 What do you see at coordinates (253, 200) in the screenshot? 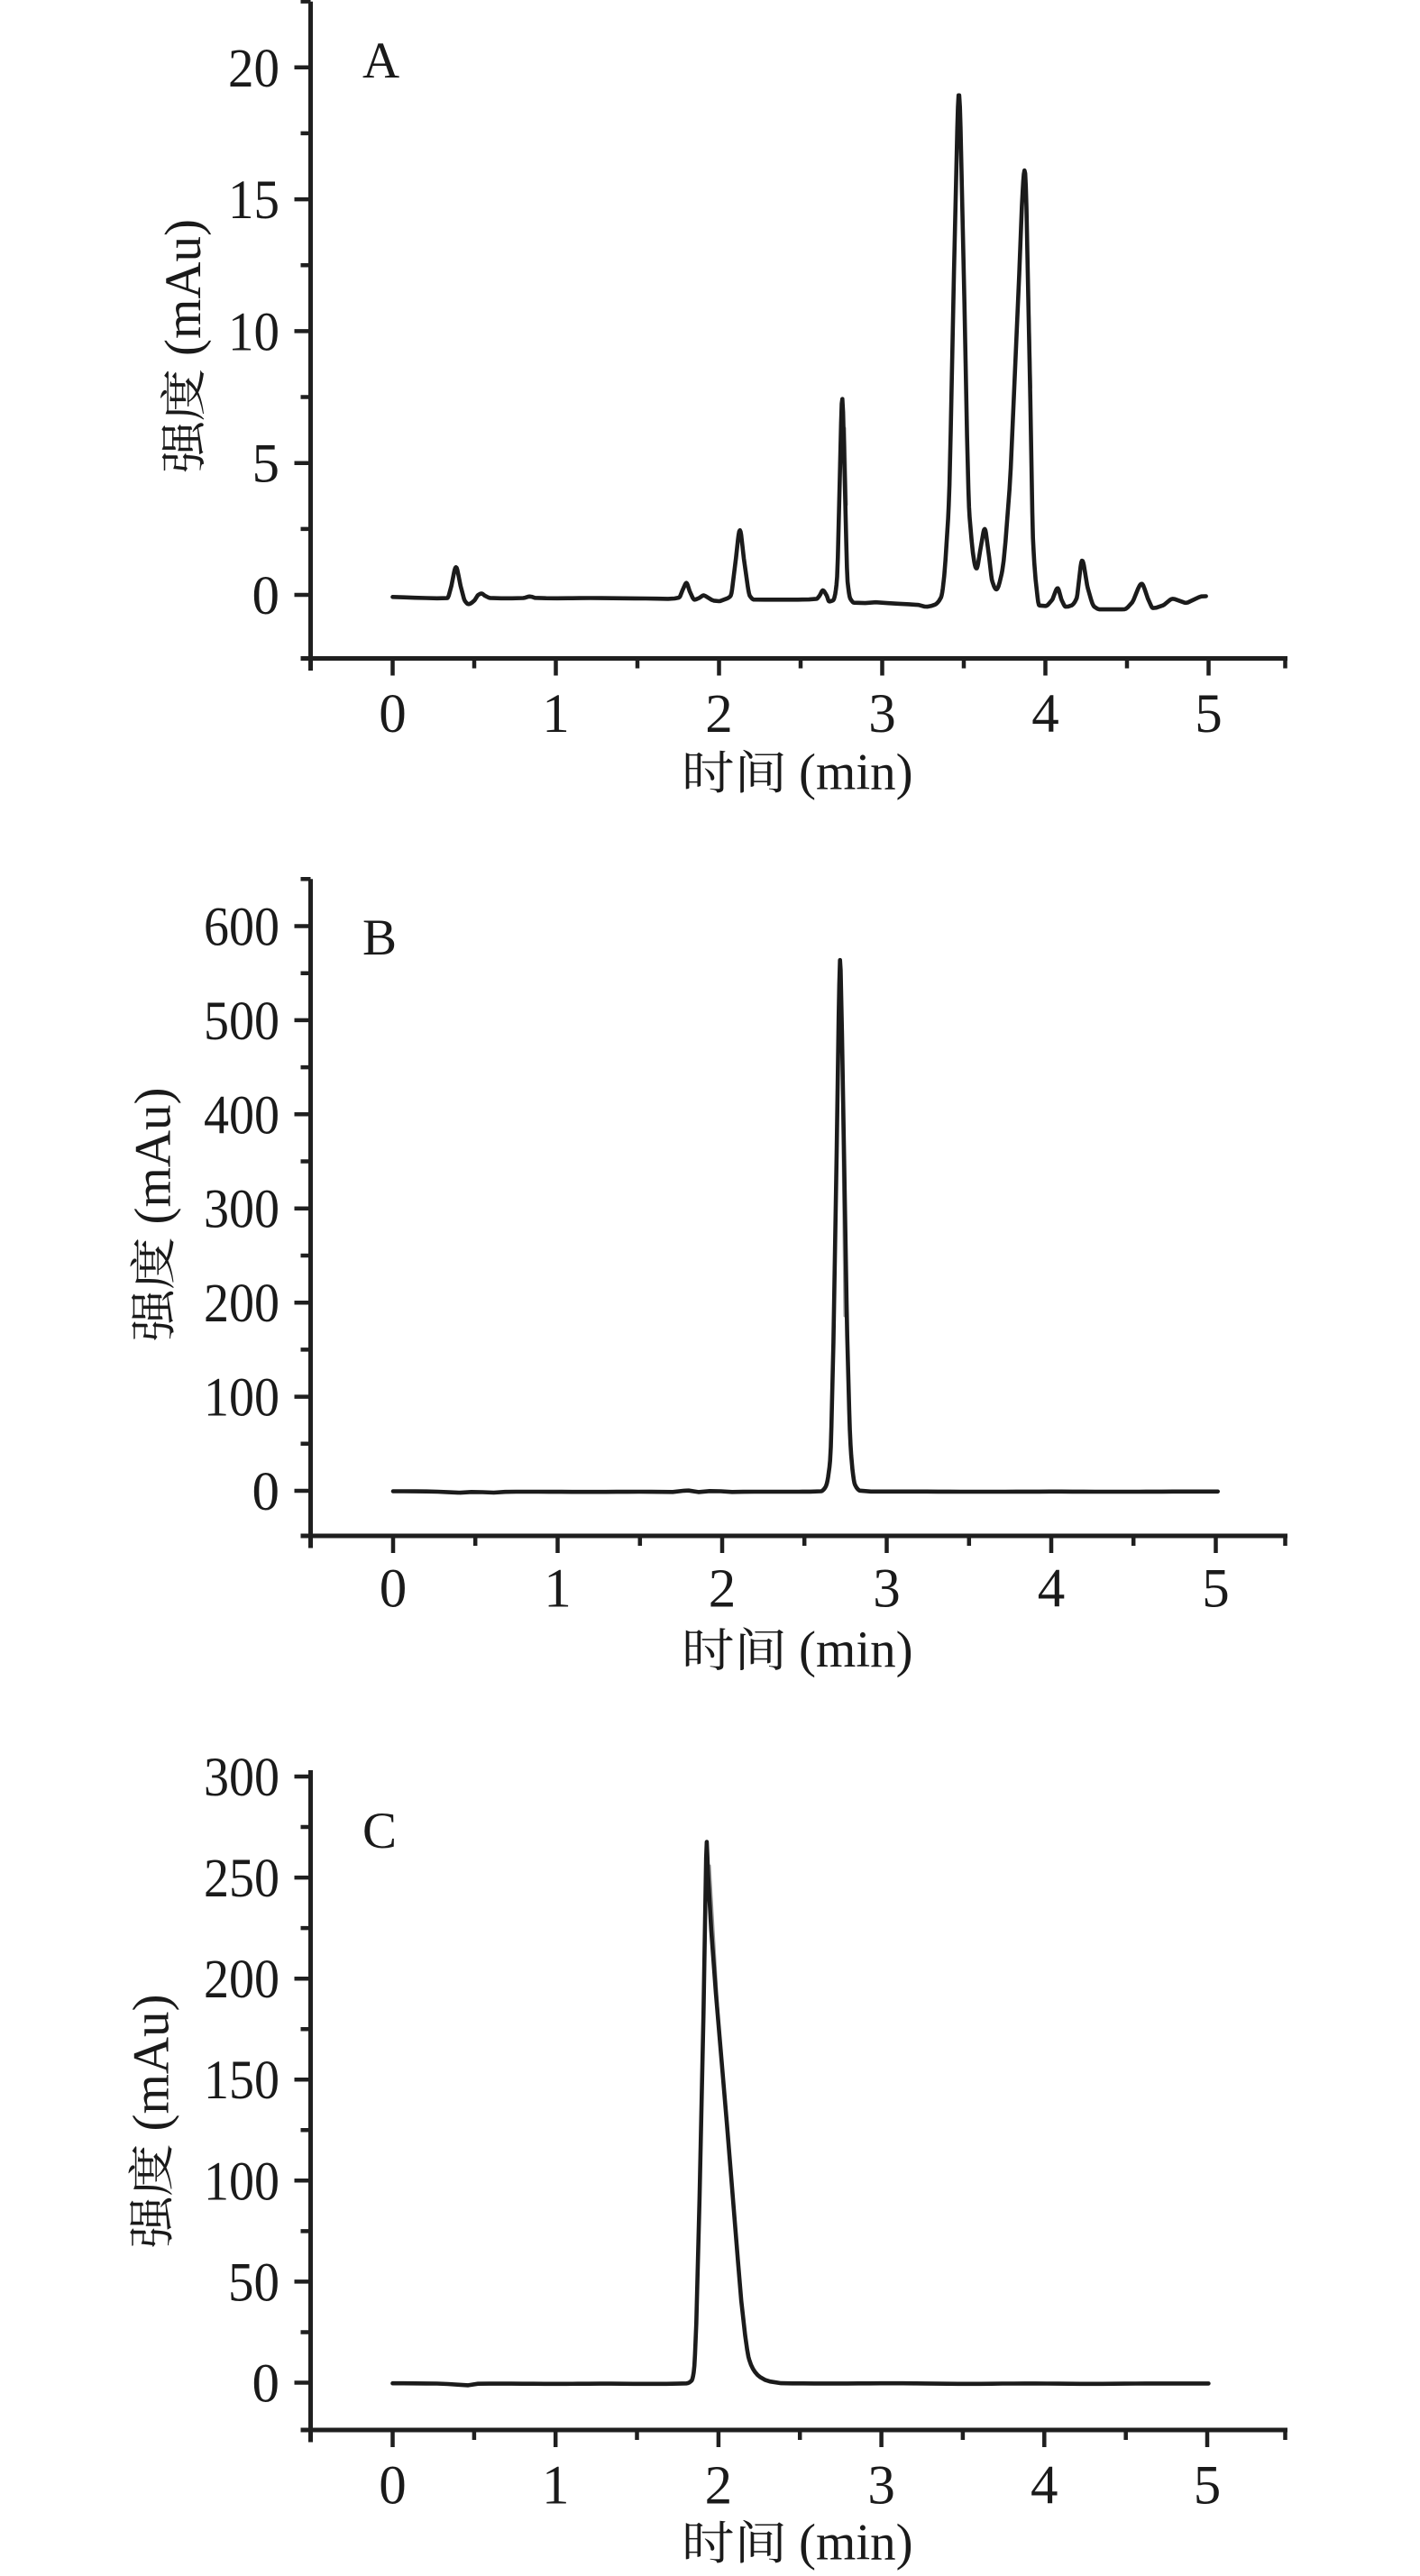
I see `svg-text: 15` at bounding box center [253, 200].